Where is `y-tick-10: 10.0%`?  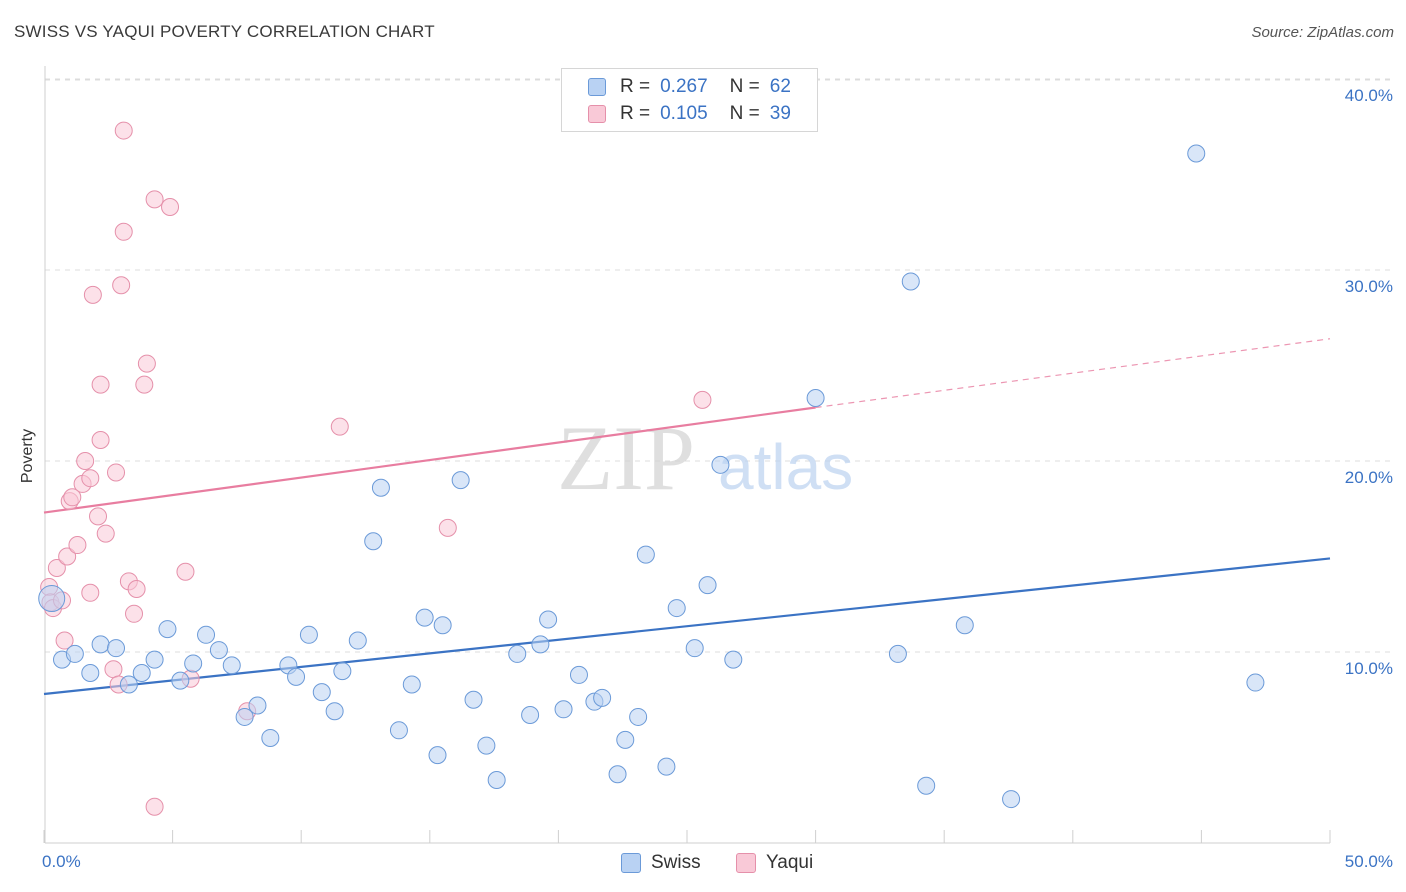
y-tick-10: 10.0% is located at coordinates (1368, 668).